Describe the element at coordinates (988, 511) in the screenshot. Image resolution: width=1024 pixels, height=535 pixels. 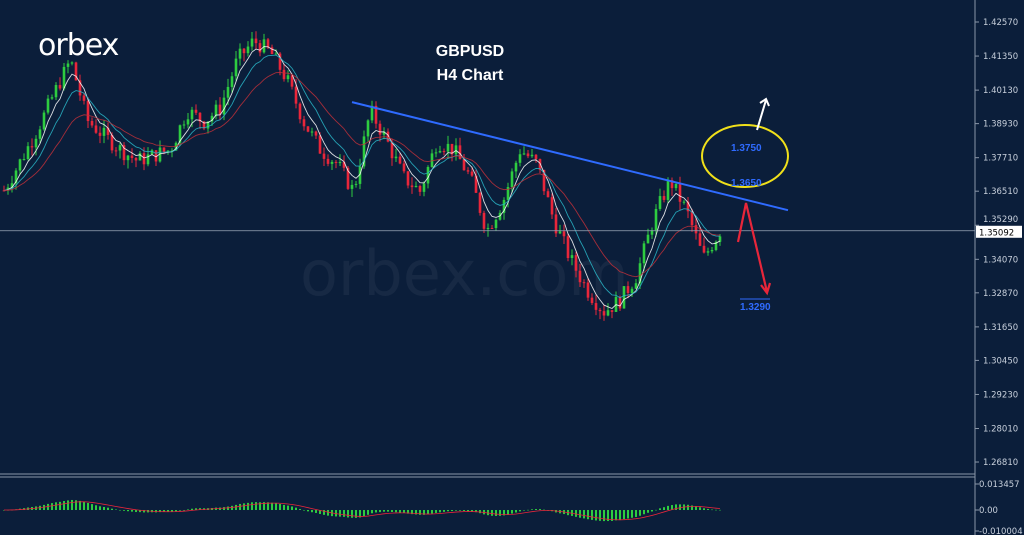
I see `indicator-tick-label: 0.00` at that location.